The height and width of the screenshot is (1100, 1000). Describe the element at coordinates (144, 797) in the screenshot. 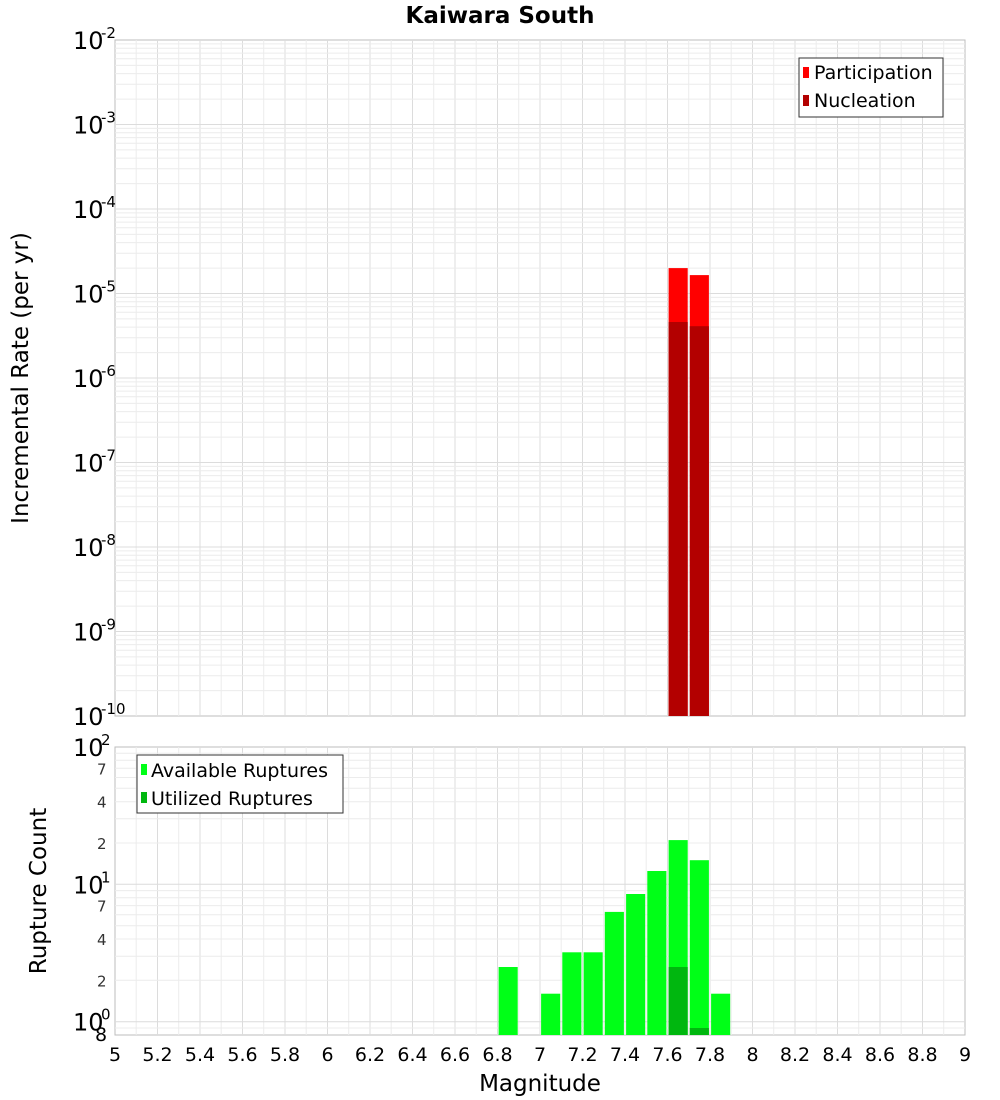

I see `legend-swatch-utilized-ruptures` at that location.